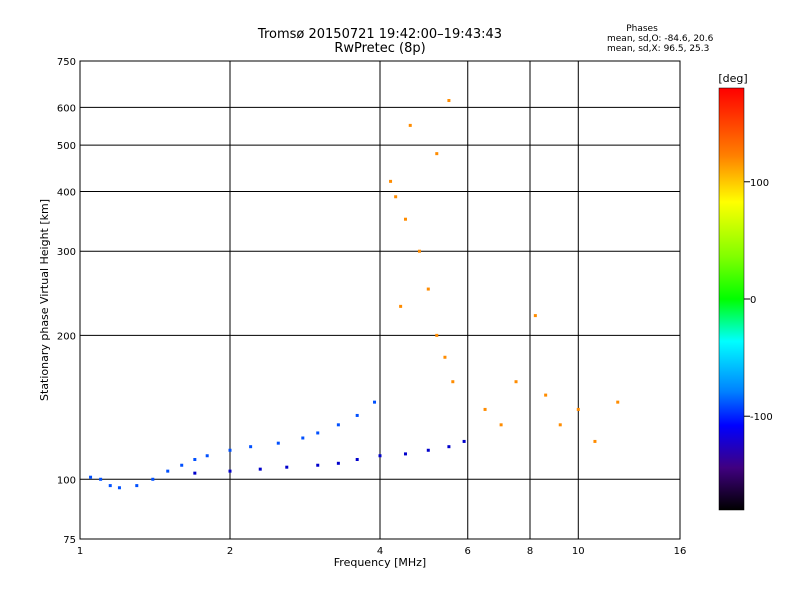 The image size is (800, 600). Describe the element at coordinates (379, 48) in the screenshot. I see `chart-subtitle: RwPretec (8p)` at that location.